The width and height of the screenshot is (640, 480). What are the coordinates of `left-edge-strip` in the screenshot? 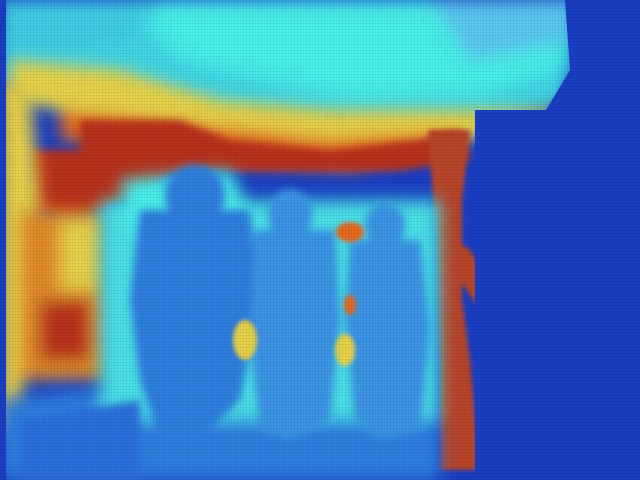 It's located at (3, 240).